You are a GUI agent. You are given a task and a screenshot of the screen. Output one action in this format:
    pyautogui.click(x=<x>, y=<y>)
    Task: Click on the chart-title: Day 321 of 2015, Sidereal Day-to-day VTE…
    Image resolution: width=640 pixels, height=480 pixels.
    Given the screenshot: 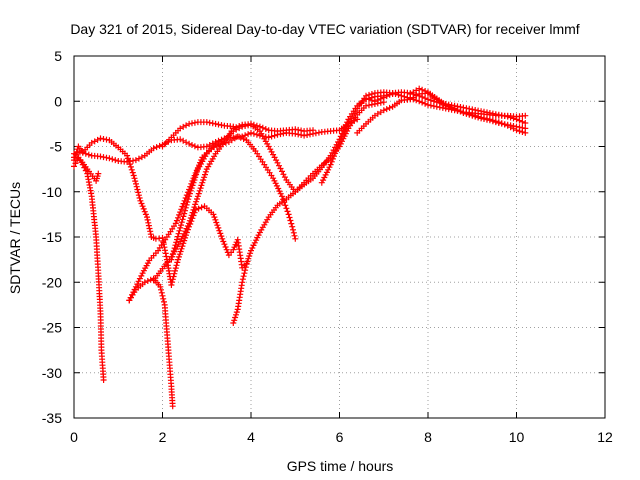 What is the action you would take?
    pyautogui.click(x=324, y=29)
    